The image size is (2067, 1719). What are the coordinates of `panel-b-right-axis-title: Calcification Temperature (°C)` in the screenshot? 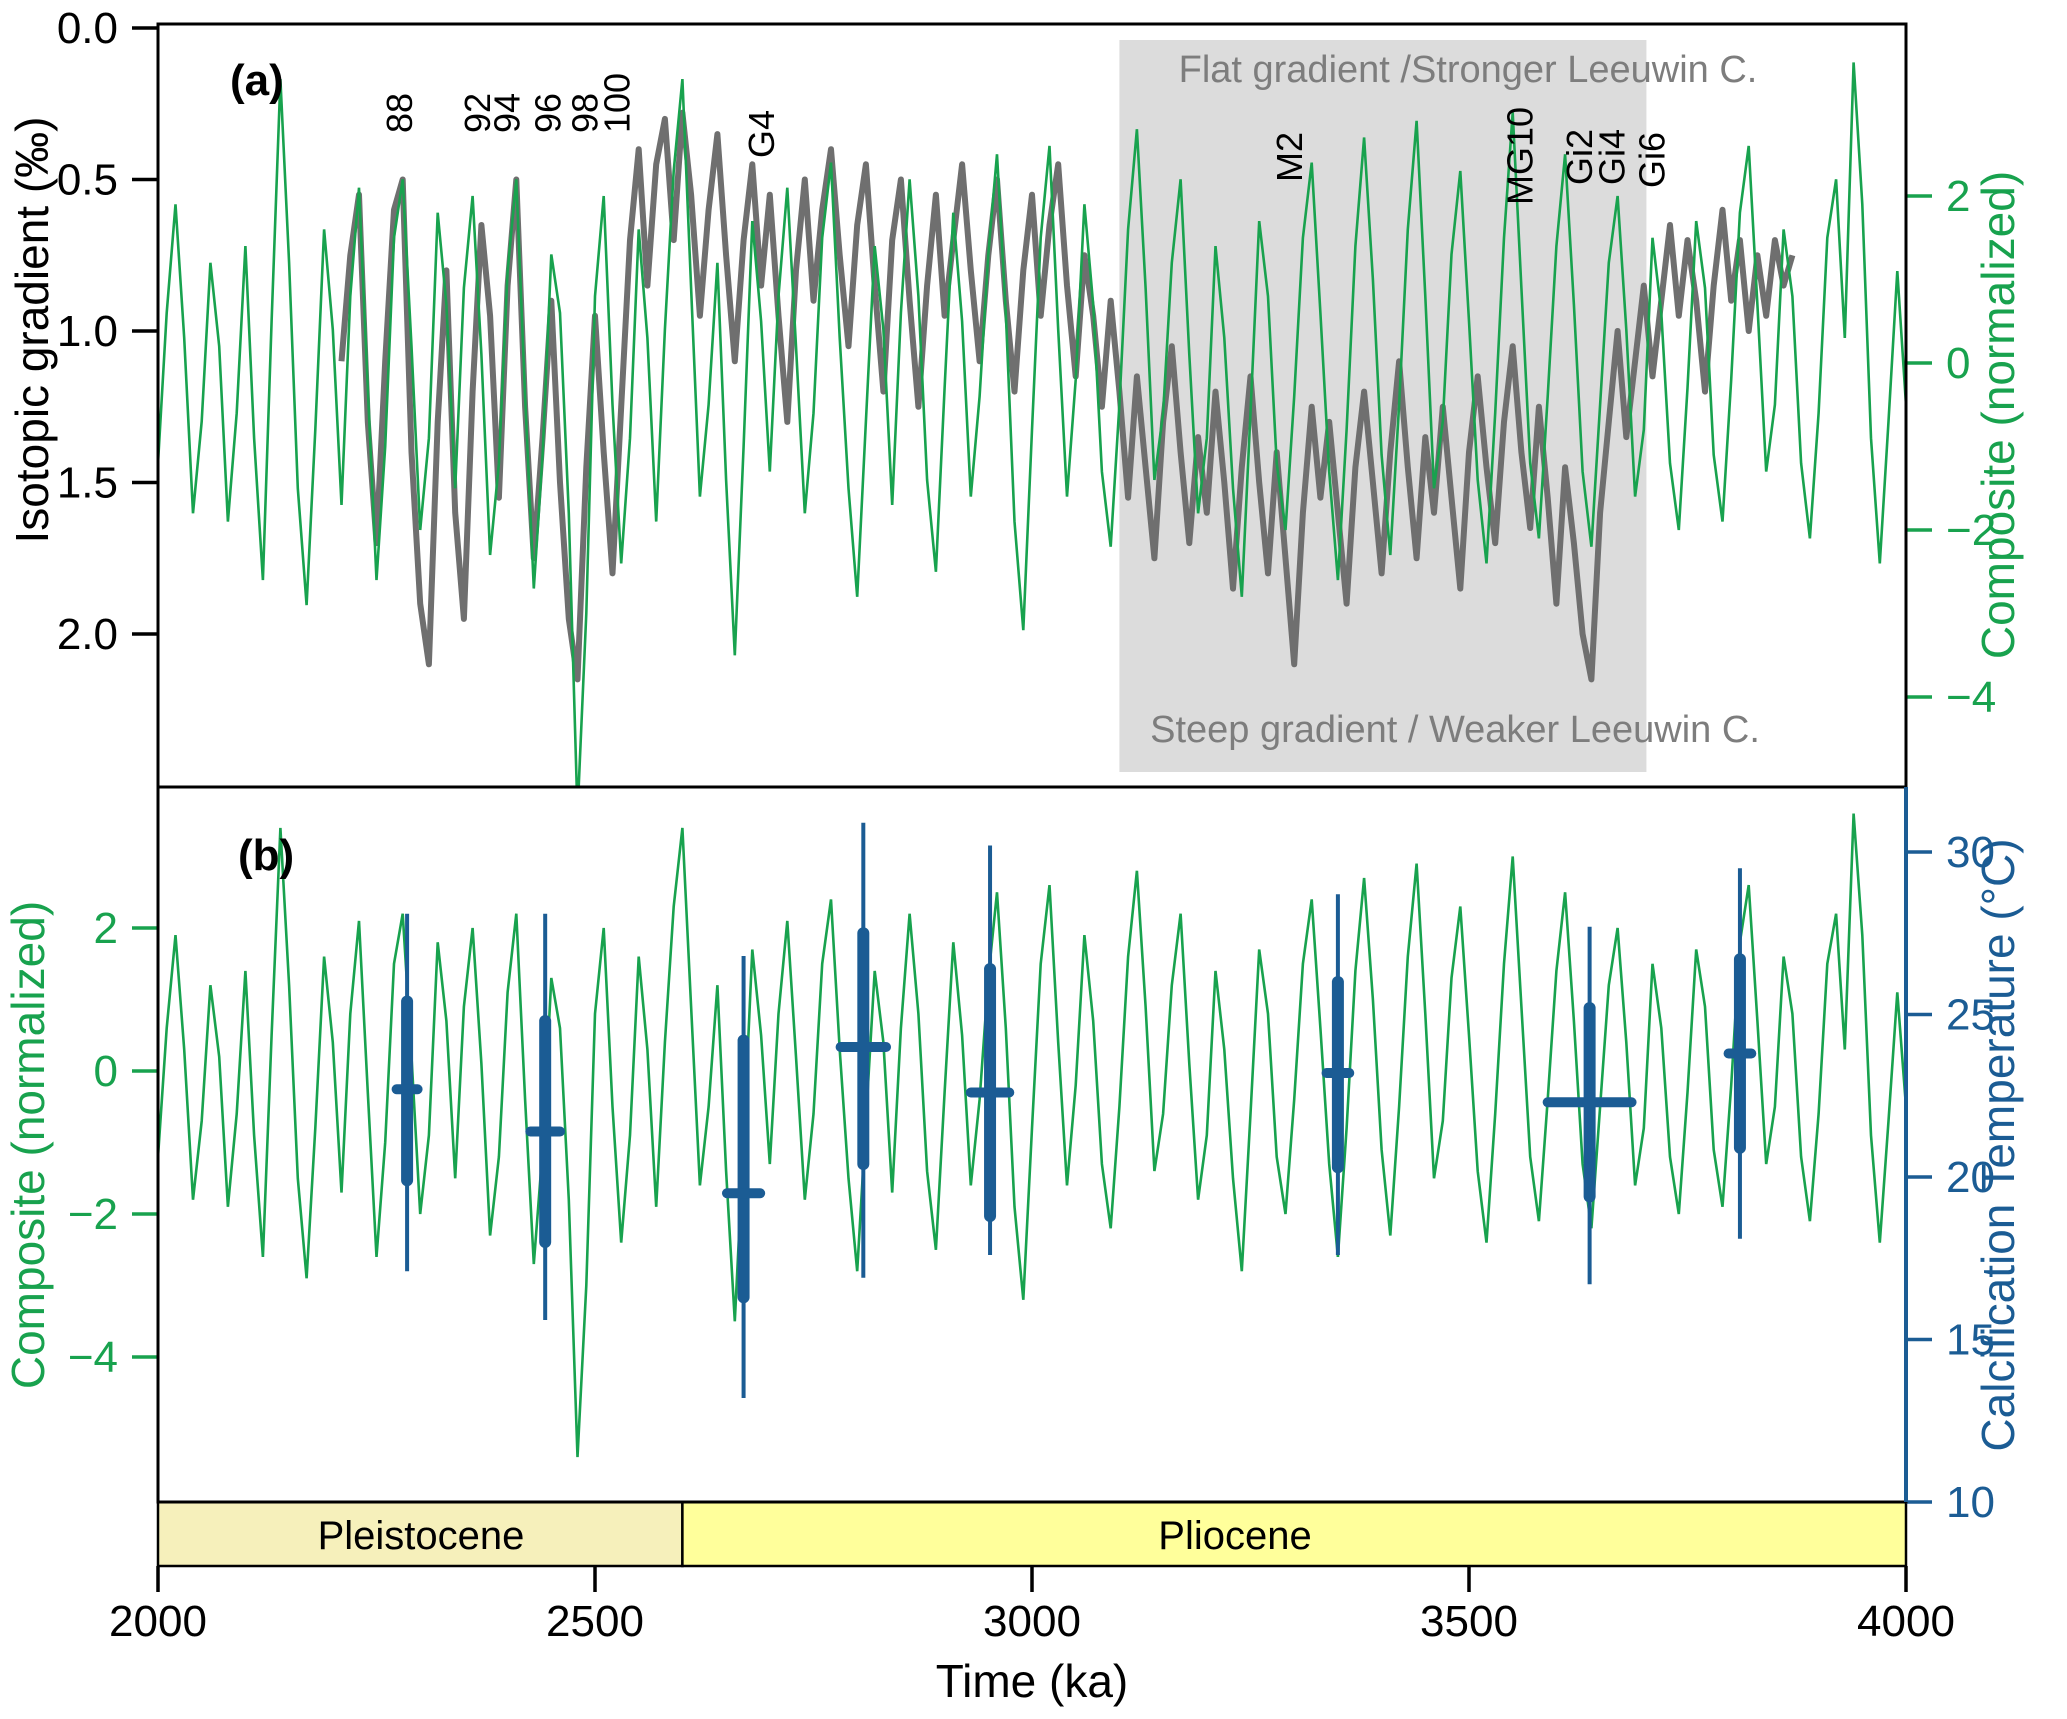 It's located at (1998, 1144).